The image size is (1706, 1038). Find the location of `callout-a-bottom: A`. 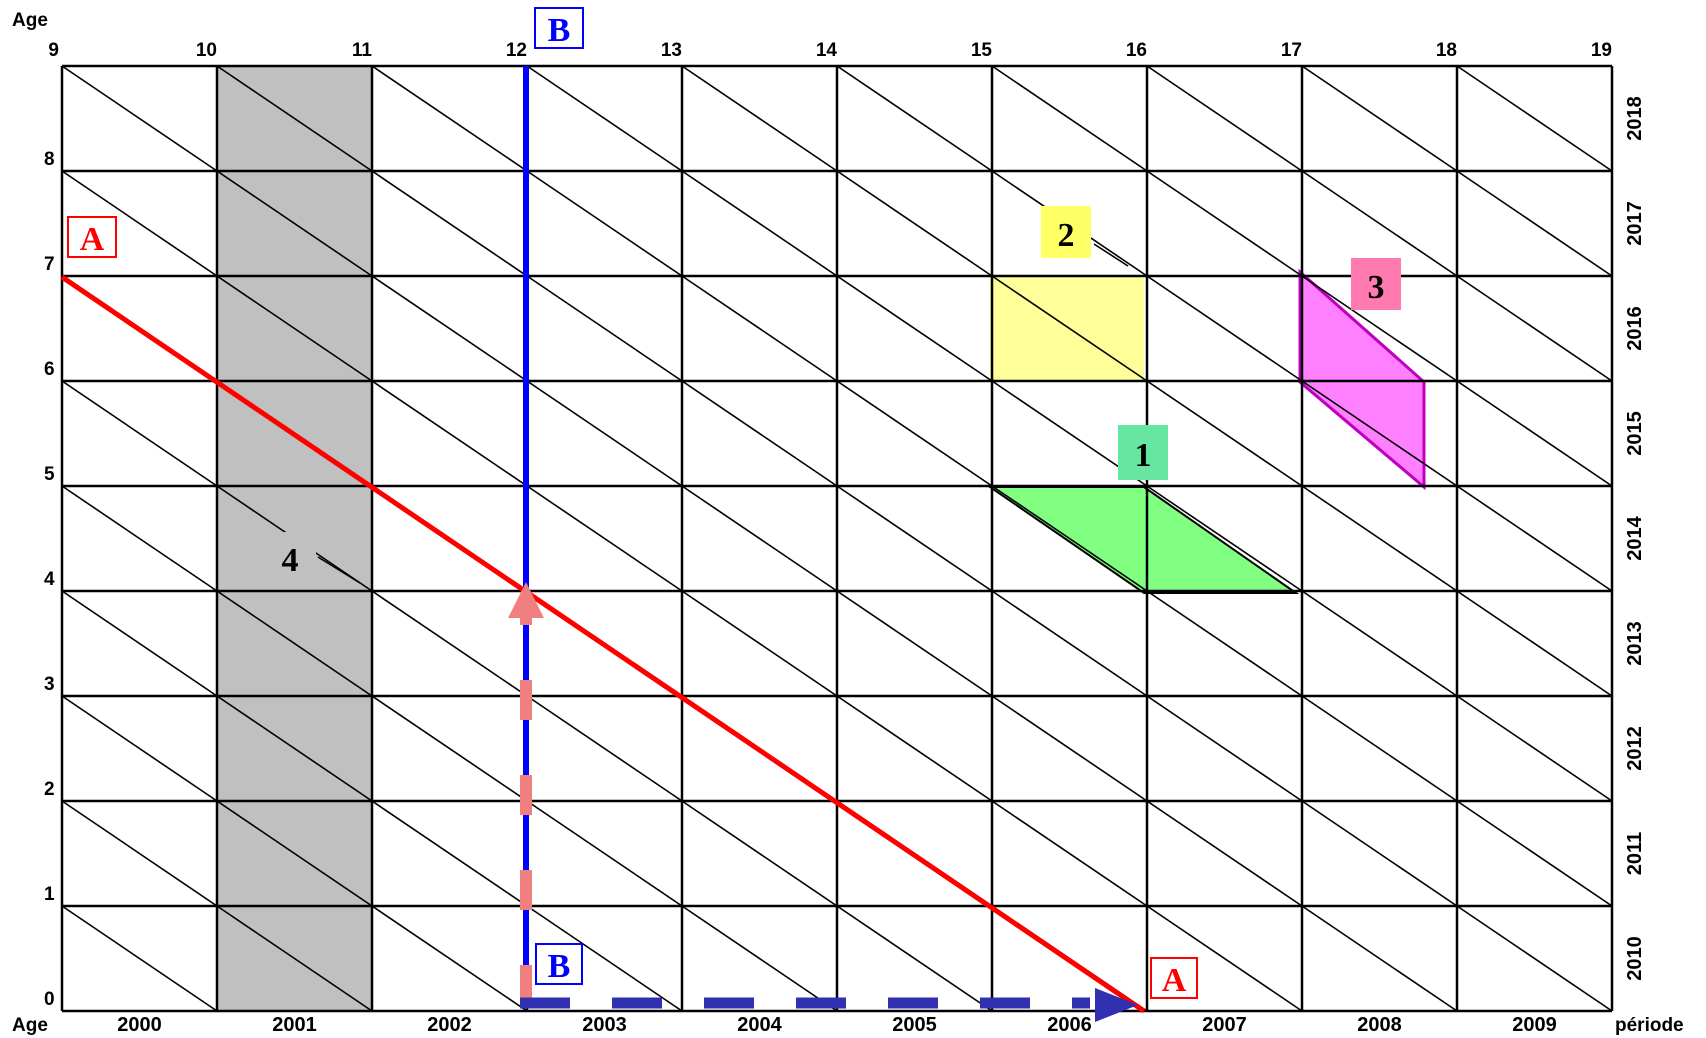

callout-a-bottom: A is located at coordinates (1174, 980).